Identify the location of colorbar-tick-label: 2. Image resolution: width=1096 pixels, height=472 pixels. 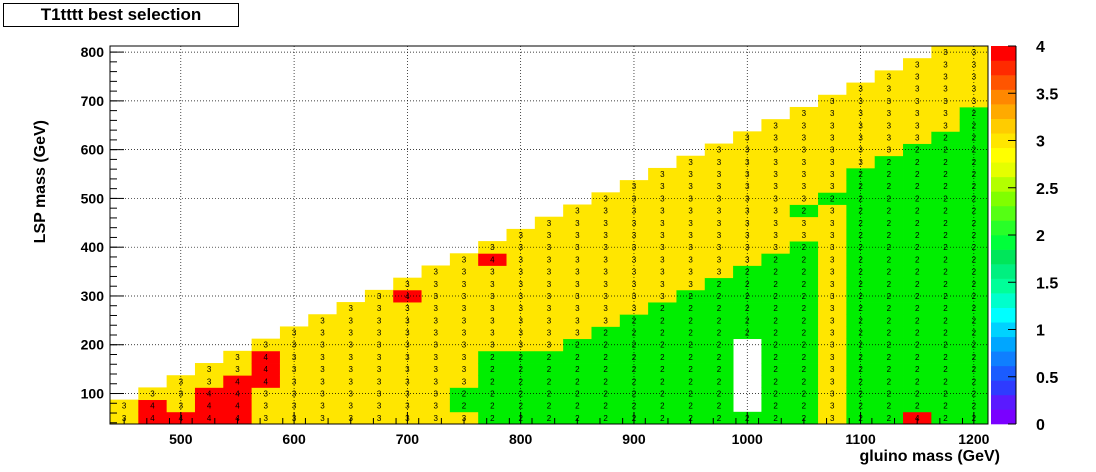
(1040, 236).